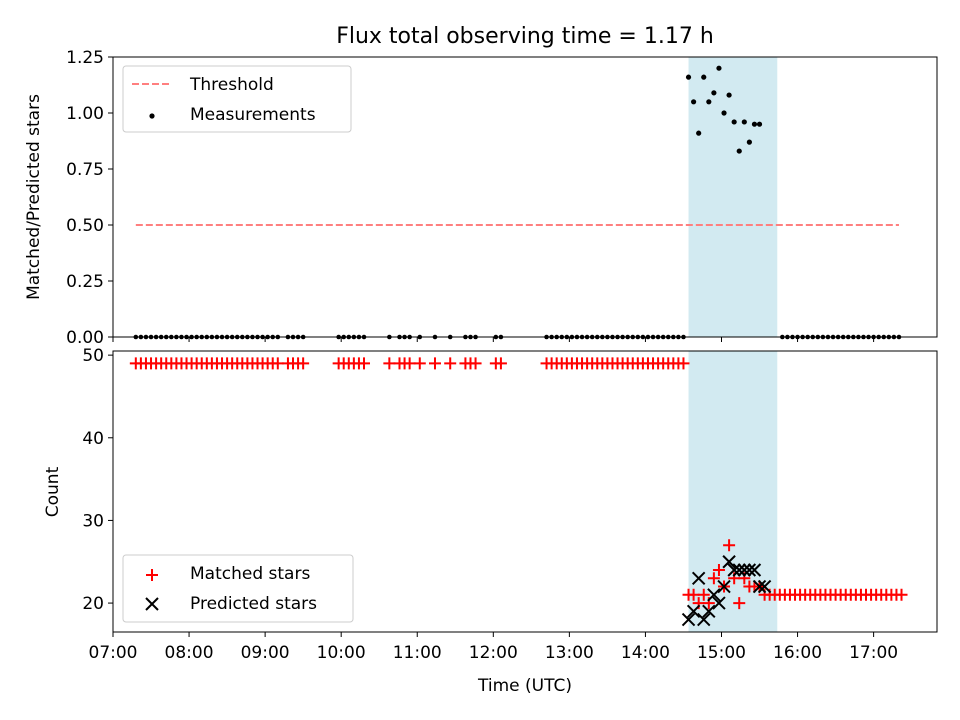  I want to click on x-tick-label: 09:00, so click(265, 653).